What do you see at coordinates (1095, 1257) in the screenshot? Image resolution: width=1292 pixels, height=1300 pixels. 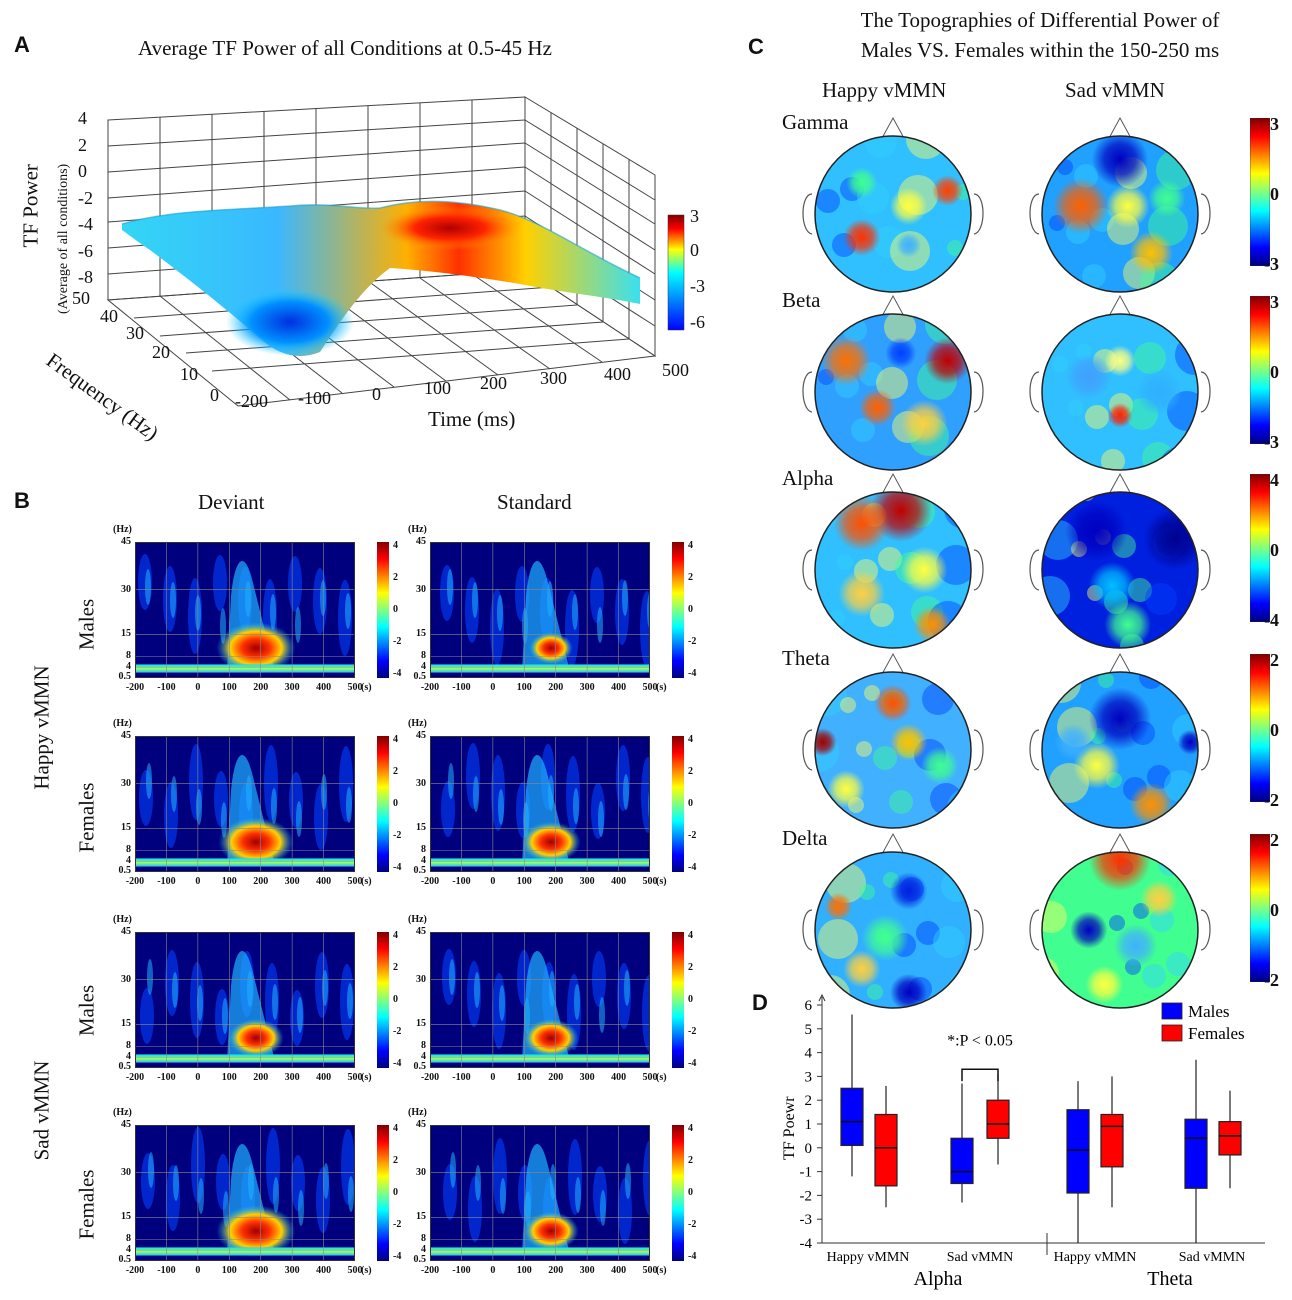 I see `x-subgroup-label: Happy vMMN` at bounding box center [1095, 1257].